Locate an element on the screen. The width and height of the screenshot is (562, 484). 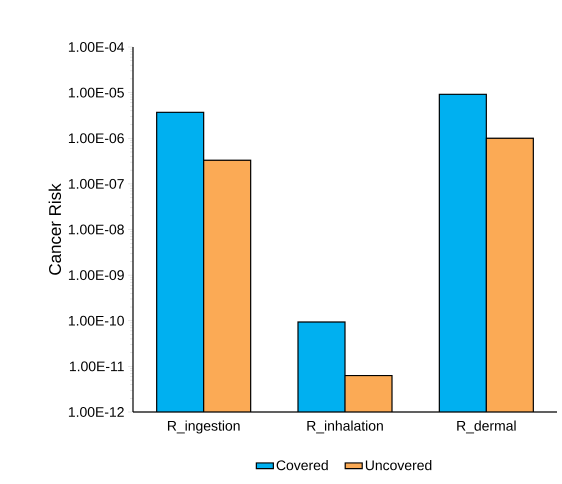
y-axis-title: Cancer Risk is located at coordinates (55, 229).